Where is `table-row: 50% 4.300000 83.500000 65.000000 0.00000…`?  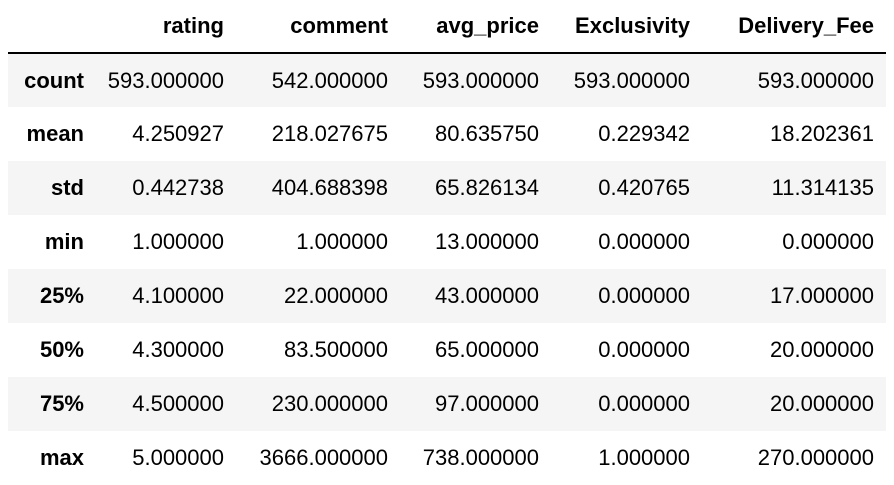
table-row: 50% 4.300000 83.500000 65.000000 0.00000… is located at coordinates (447, 350).